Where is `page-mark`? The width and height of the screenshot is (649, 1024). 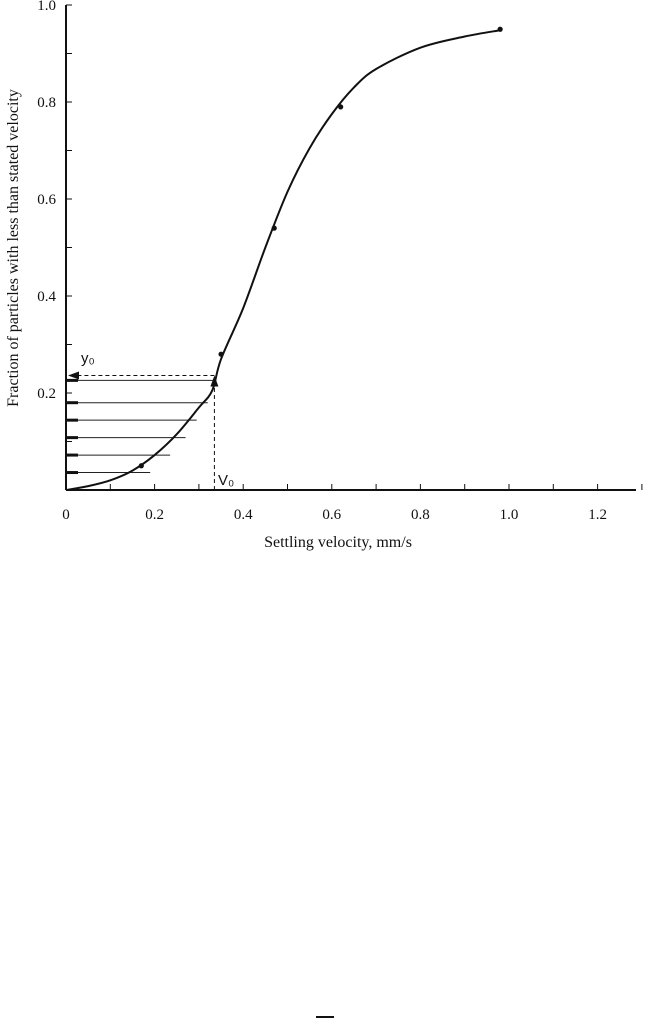
page-mark is located at coordinates (325, 1017).